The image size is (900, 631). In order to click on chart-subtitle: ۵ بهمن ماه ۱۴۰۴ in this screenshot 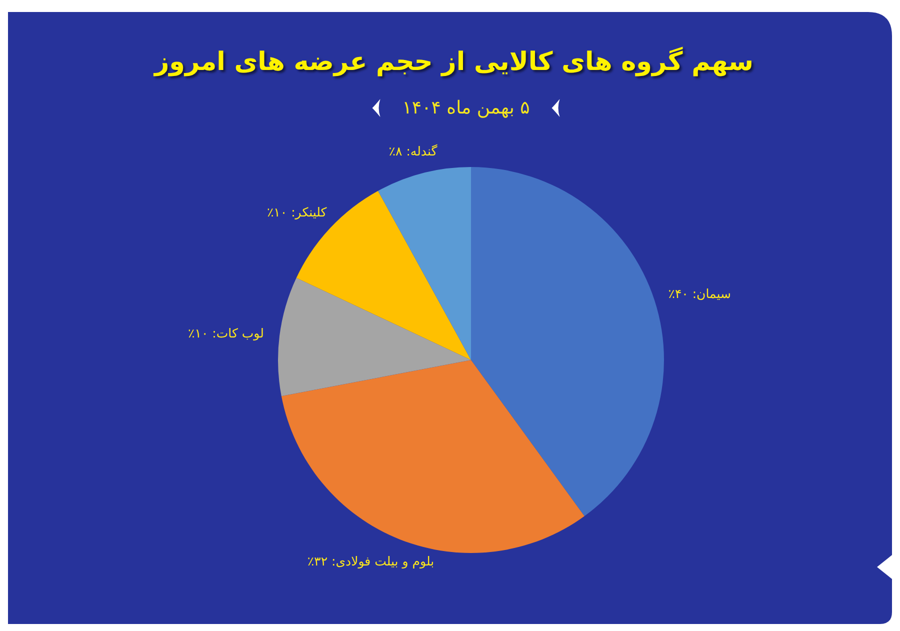, I will do `click(466, 108)`.